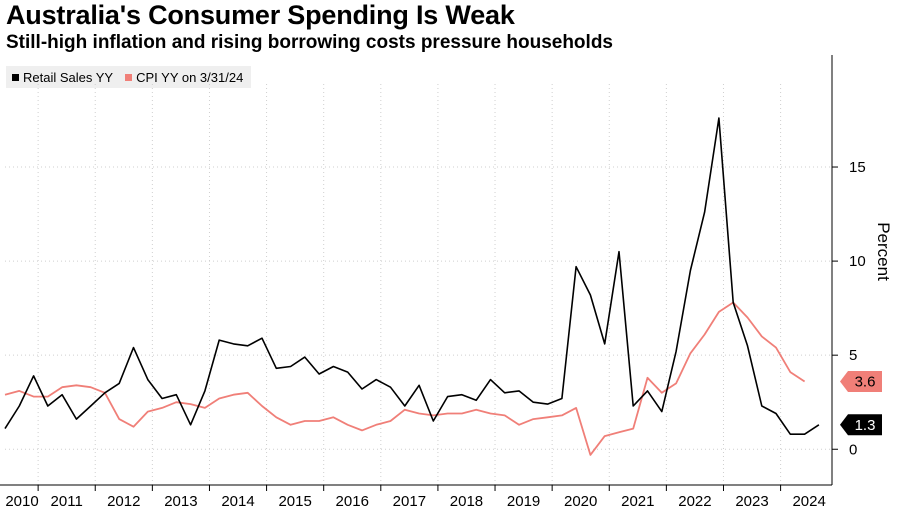 Image resolution: width=900 pixels, height=510 pixels. I want to click on x-tick-label: 2015, so click(294, 501).